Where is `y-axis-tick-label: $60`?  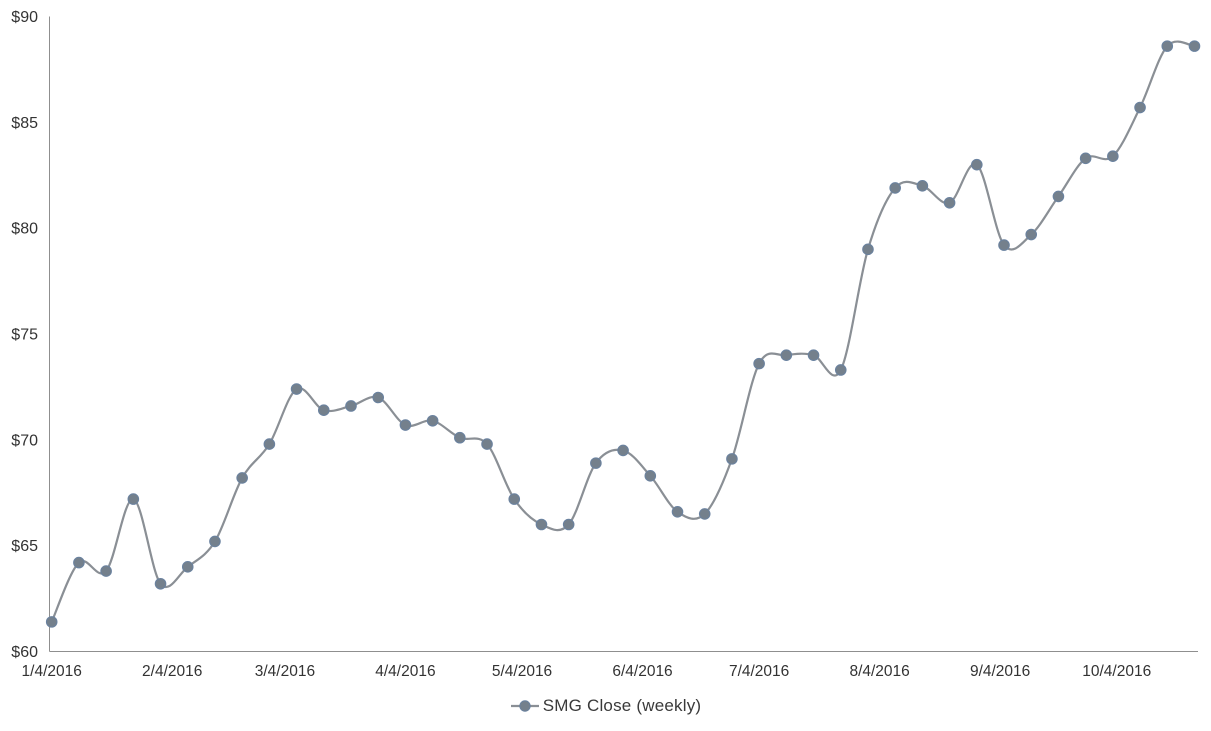
y-axis-tick-label: $60 is located at coordinates (24, 652).